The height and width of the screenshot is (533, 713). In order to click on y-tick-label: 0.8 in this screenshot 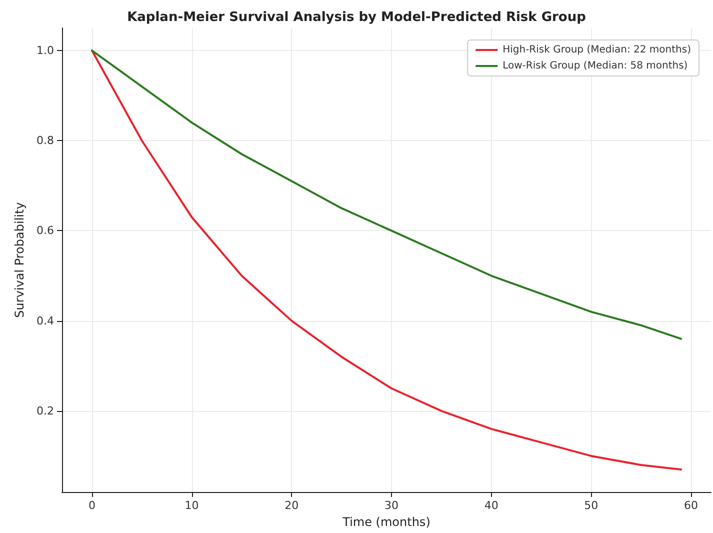, I will do `click(45, 141)`.